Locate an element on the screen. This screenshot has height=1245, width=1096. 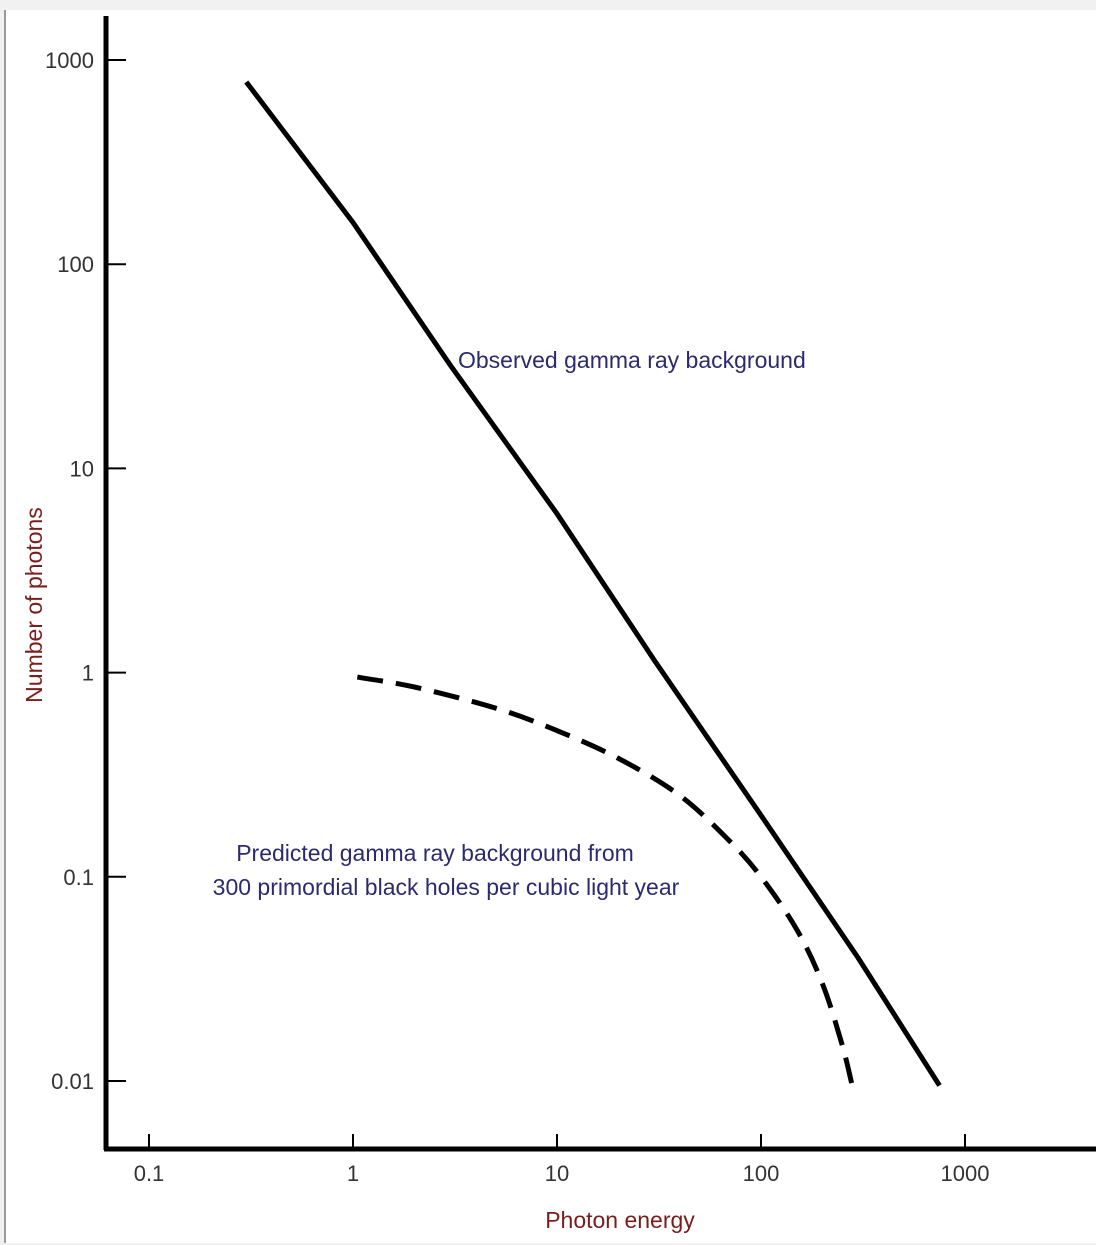
y-tick-label: 0.01 is located at coordinates (72, 1081).